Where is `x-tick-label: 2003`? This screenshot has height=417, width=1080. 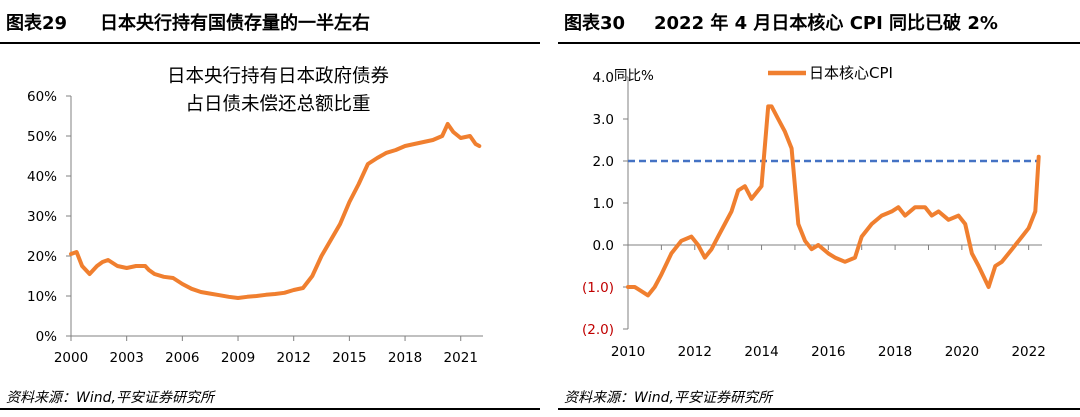 x-tick-label: 2003 is located at coordinates (126, 358).